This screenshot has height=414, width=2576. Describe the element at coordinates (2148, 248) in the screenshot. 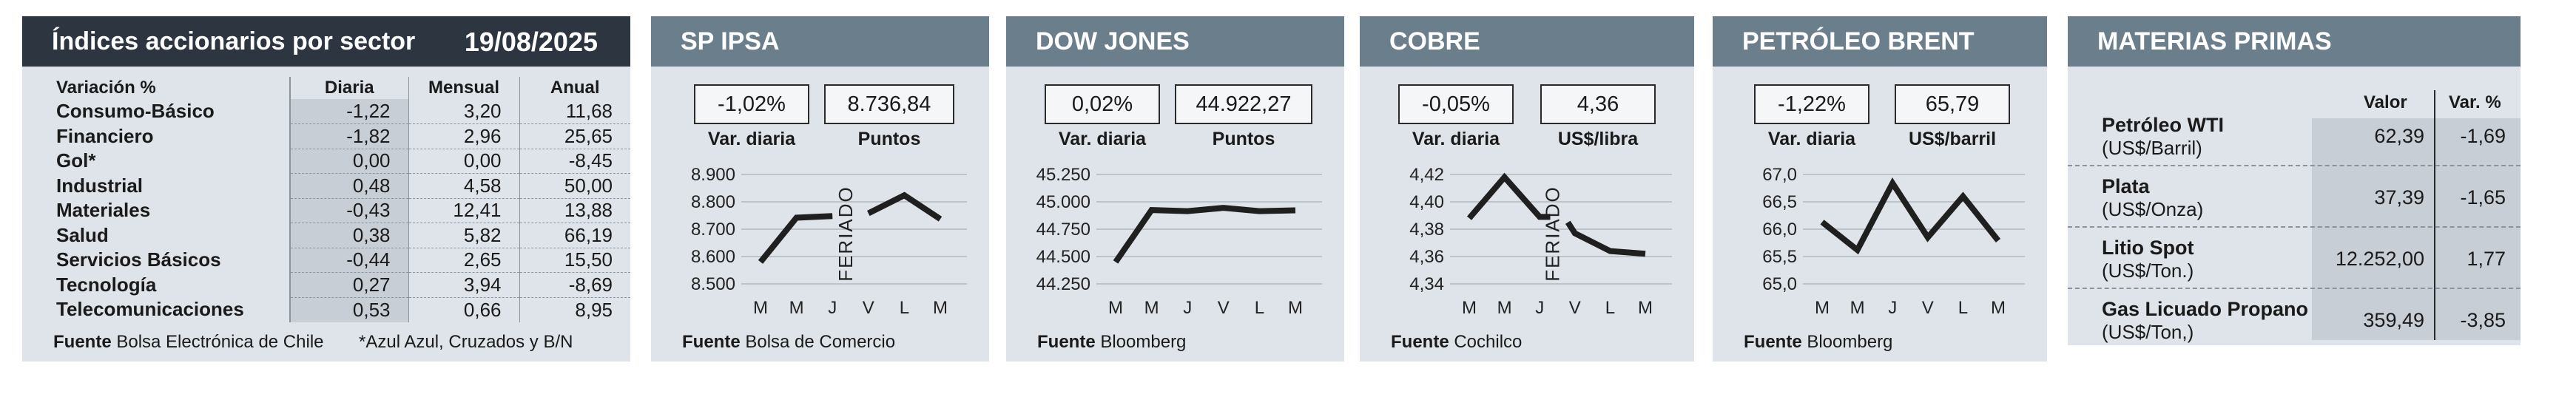

I see `commodity-name: Litio Spot` at that location.